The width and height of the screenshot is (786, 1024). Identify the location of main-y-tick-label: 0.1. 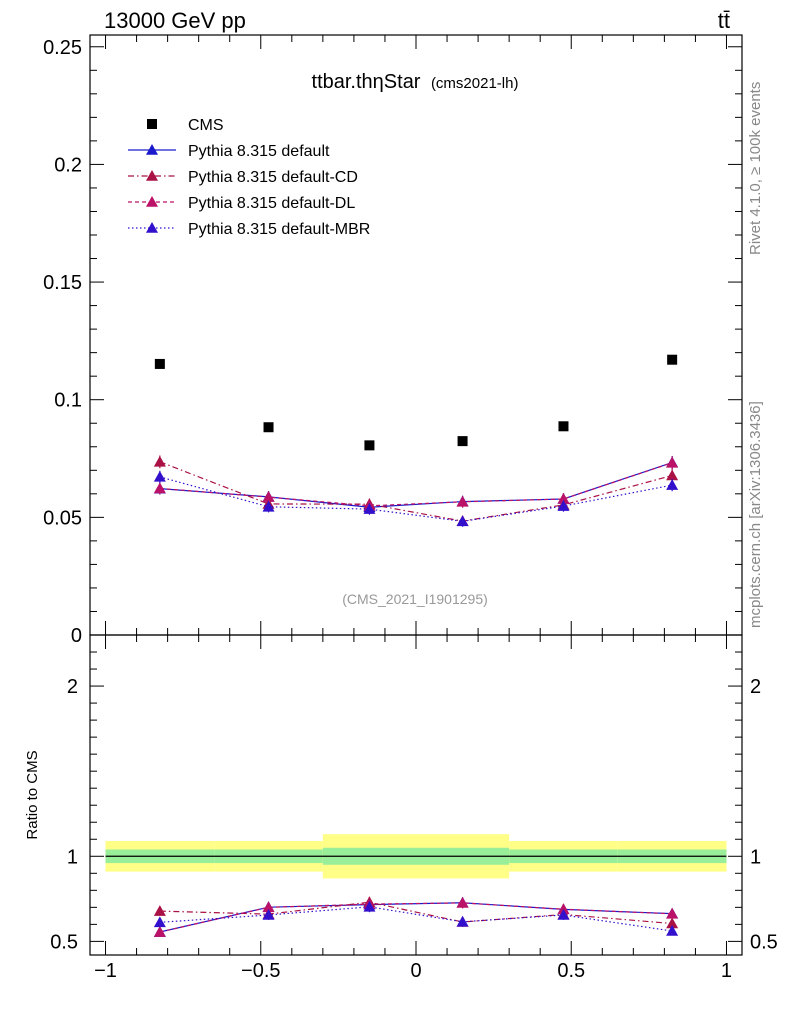
(68, 401).